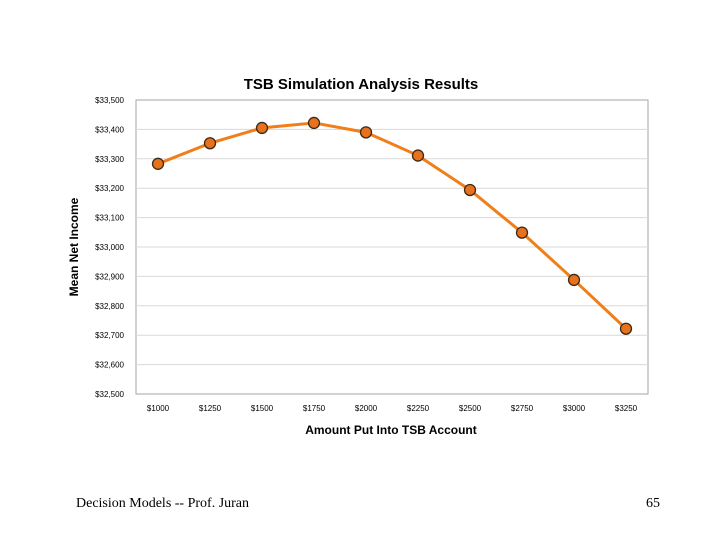 Image resolution: width=720 pixels, height=540 pixels. What do you see at coordinates (210, 408) in the screenshot?
I see `x-tick-label: $1250` at bounding box center [210, 408].